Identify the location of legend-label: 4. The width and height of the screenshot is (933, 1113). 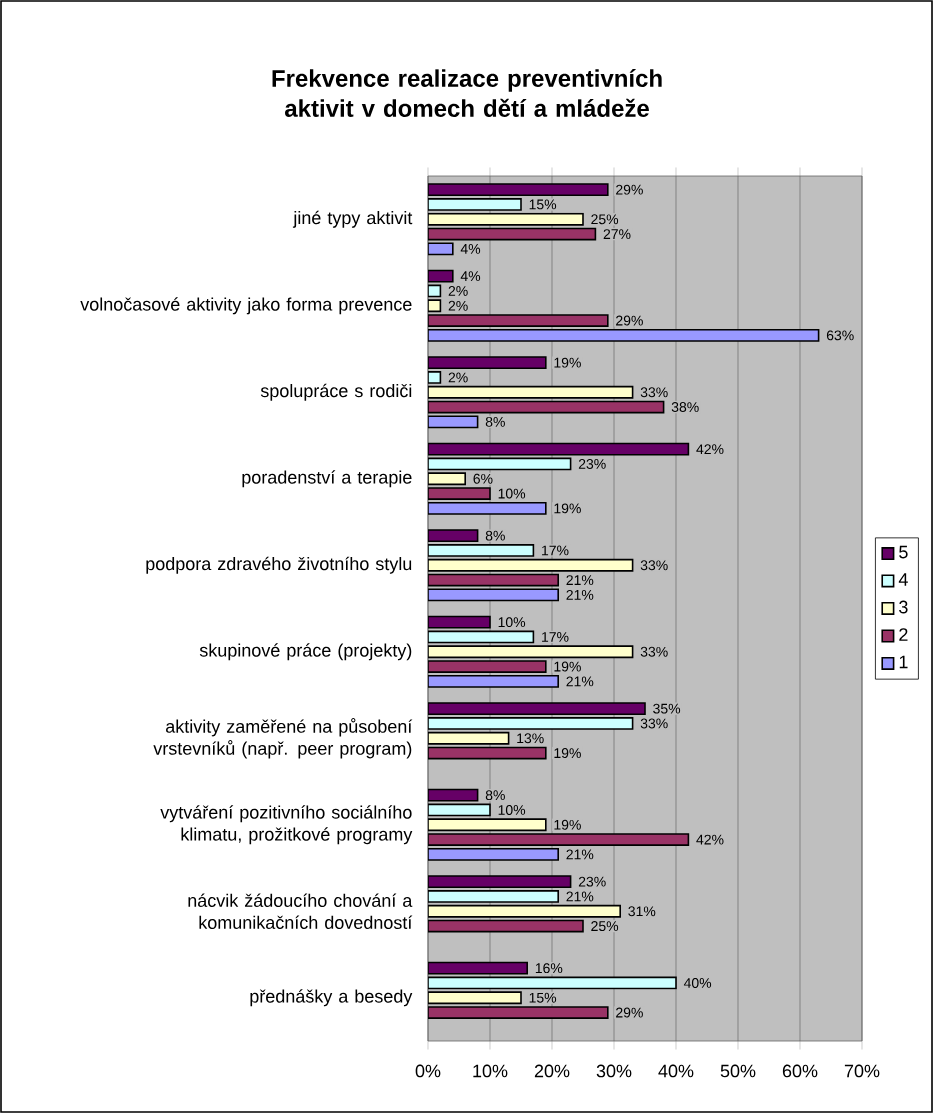
(903, 579).